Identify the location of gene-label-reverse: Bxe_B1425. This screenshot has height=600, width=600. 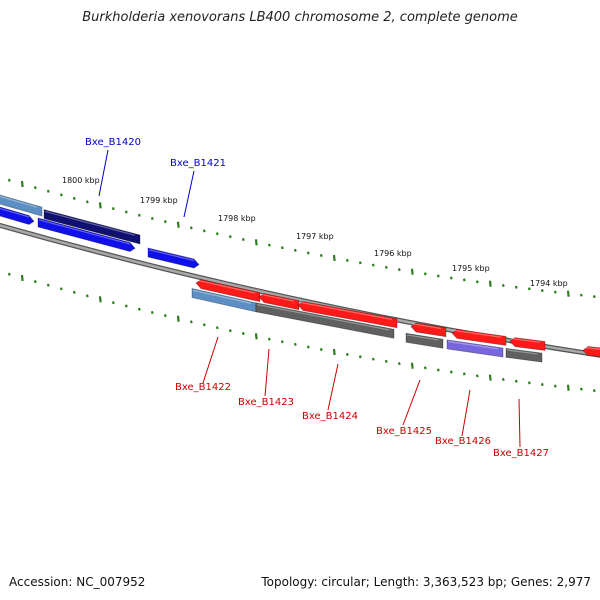
(404, 431).